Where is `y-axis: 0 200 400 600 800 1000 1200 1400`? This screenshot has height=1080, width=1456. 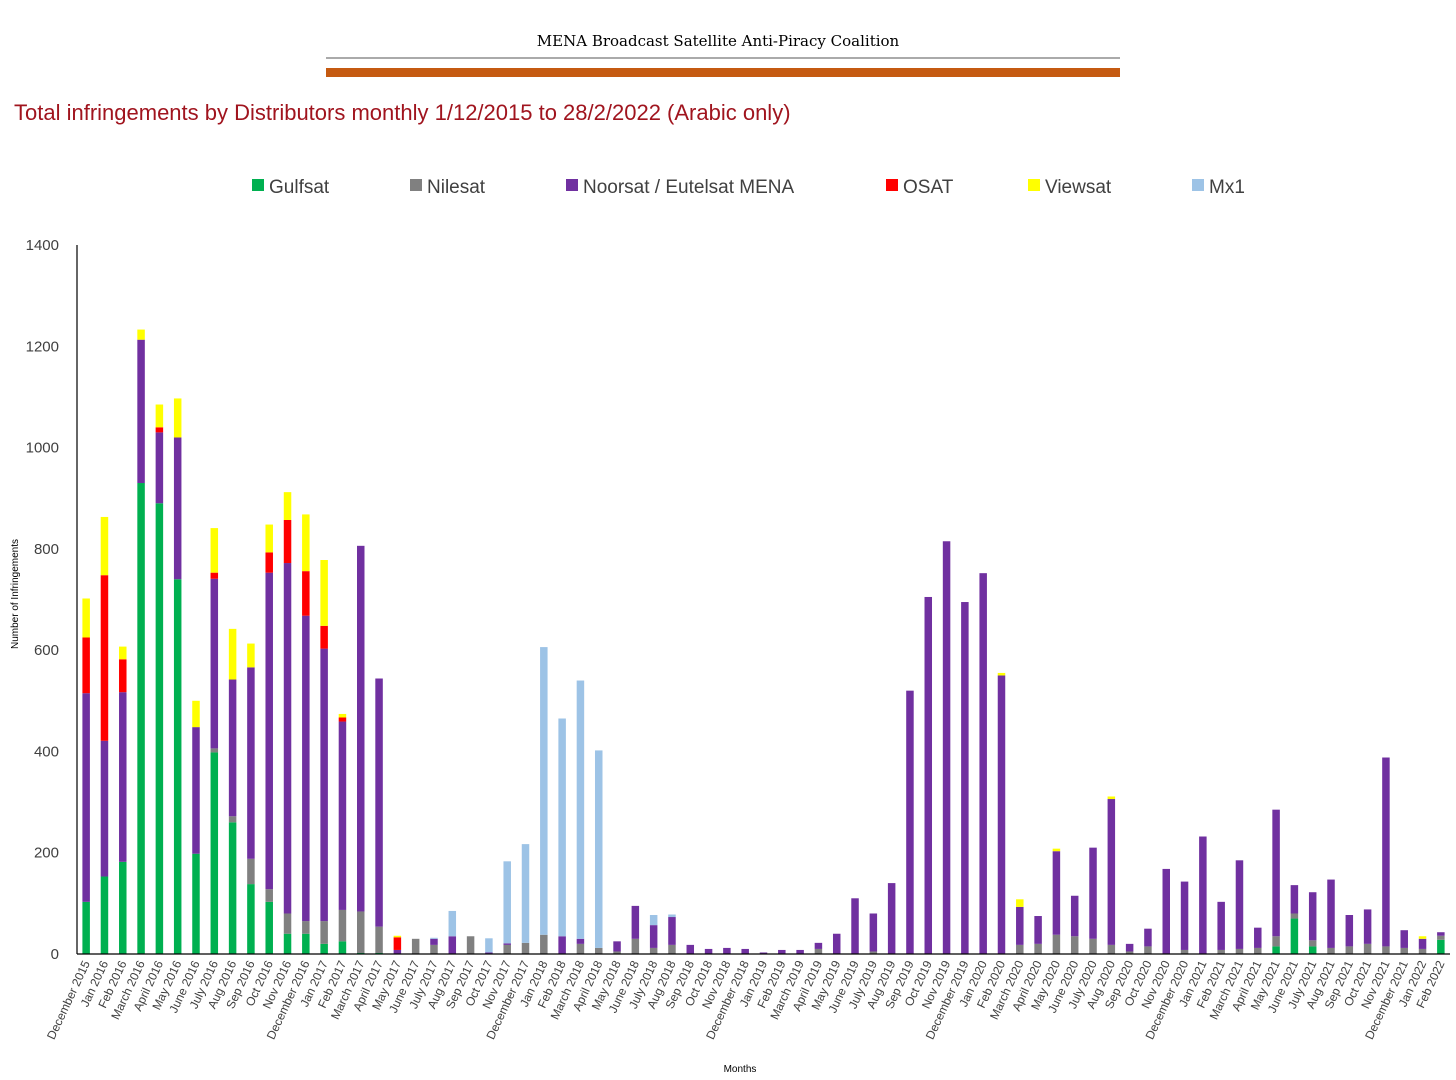
y-axis: 0 200 400 600 800 1000 1200 1400 is located at coordinates (52, 600).